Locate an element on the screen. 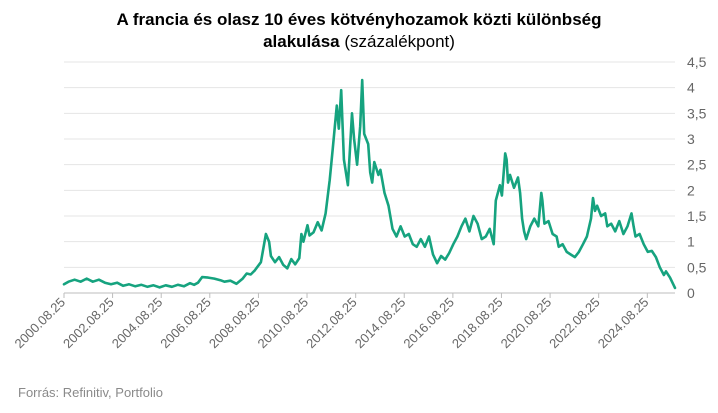  x-tick-label: 2018.08.25 is located at coordinates (477, 323).